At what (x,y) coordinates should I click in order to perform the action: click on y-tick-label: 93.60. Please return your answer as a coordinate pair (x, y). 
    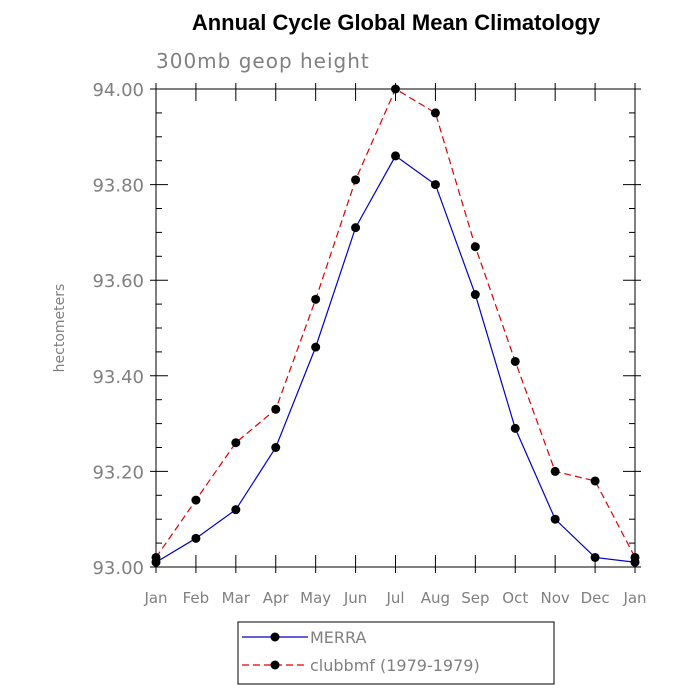
    Looking at the image, I should click on (118, 281).